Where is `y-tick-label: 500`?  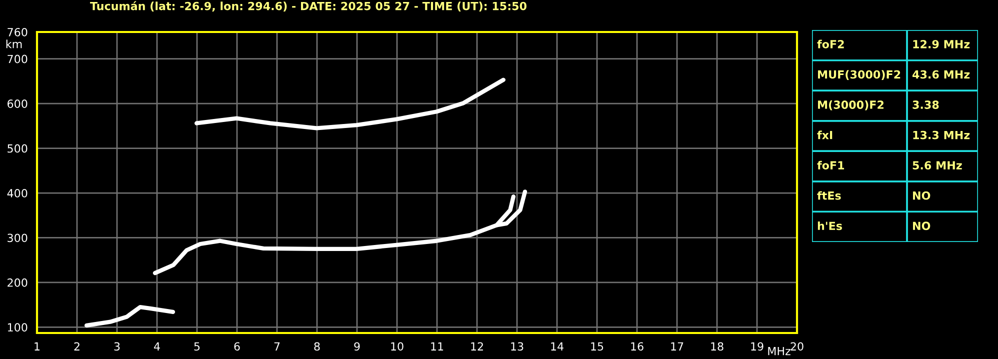 y-tick-label: 500 is located at coordinates (18, 148).